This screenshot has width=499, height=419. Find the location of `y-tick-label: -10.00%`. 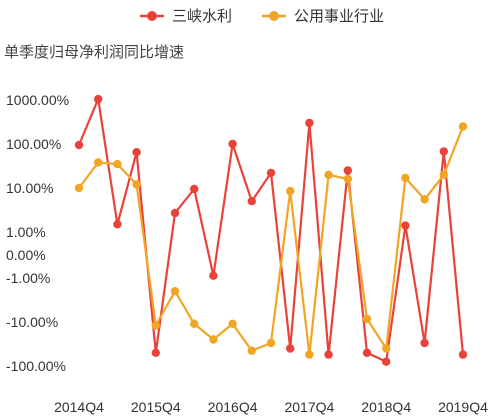

y-tick-label: -10.00% is located at coordinates (32, 322).